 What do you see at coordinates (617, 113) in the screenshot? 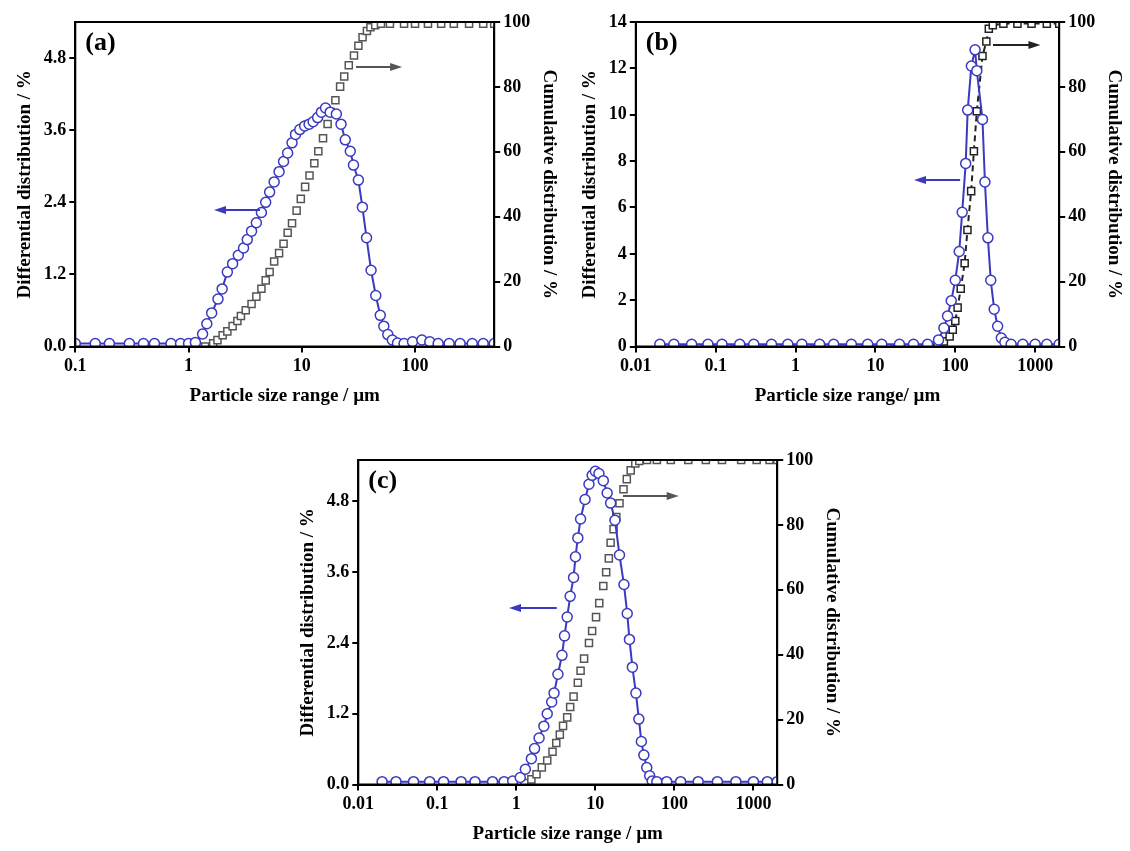
I see `y-tick-label: 10` at bounding box center [617, 113].